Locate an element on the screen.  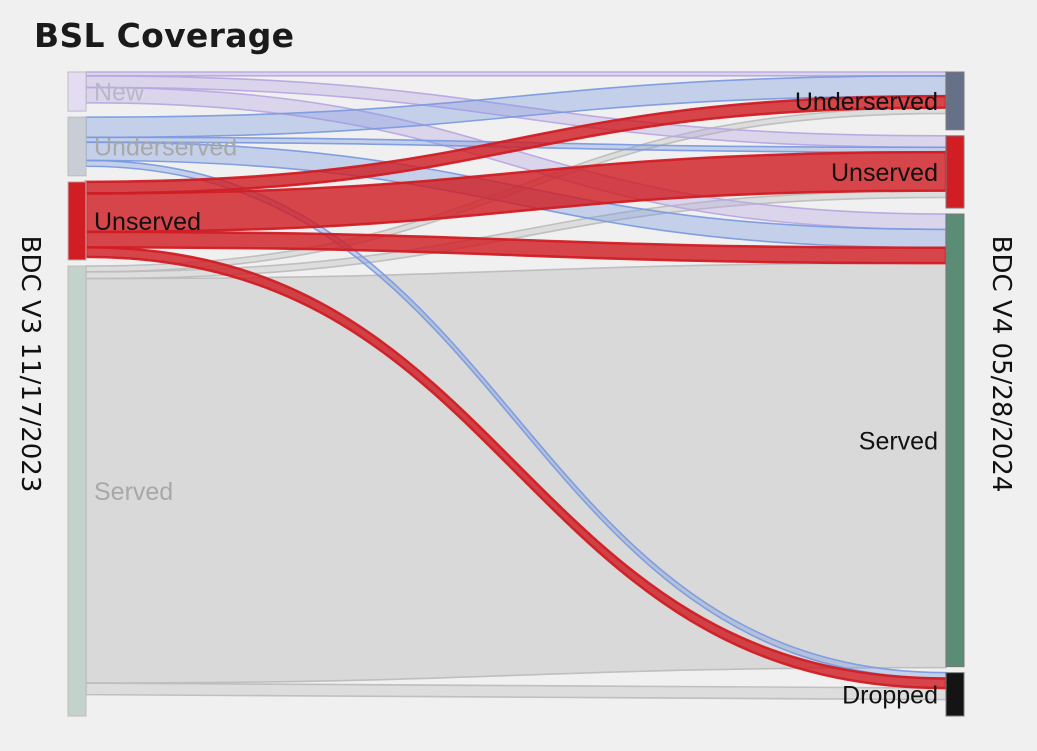
right-node-label-underserved: Underserved is located at coordinates (866, 102).